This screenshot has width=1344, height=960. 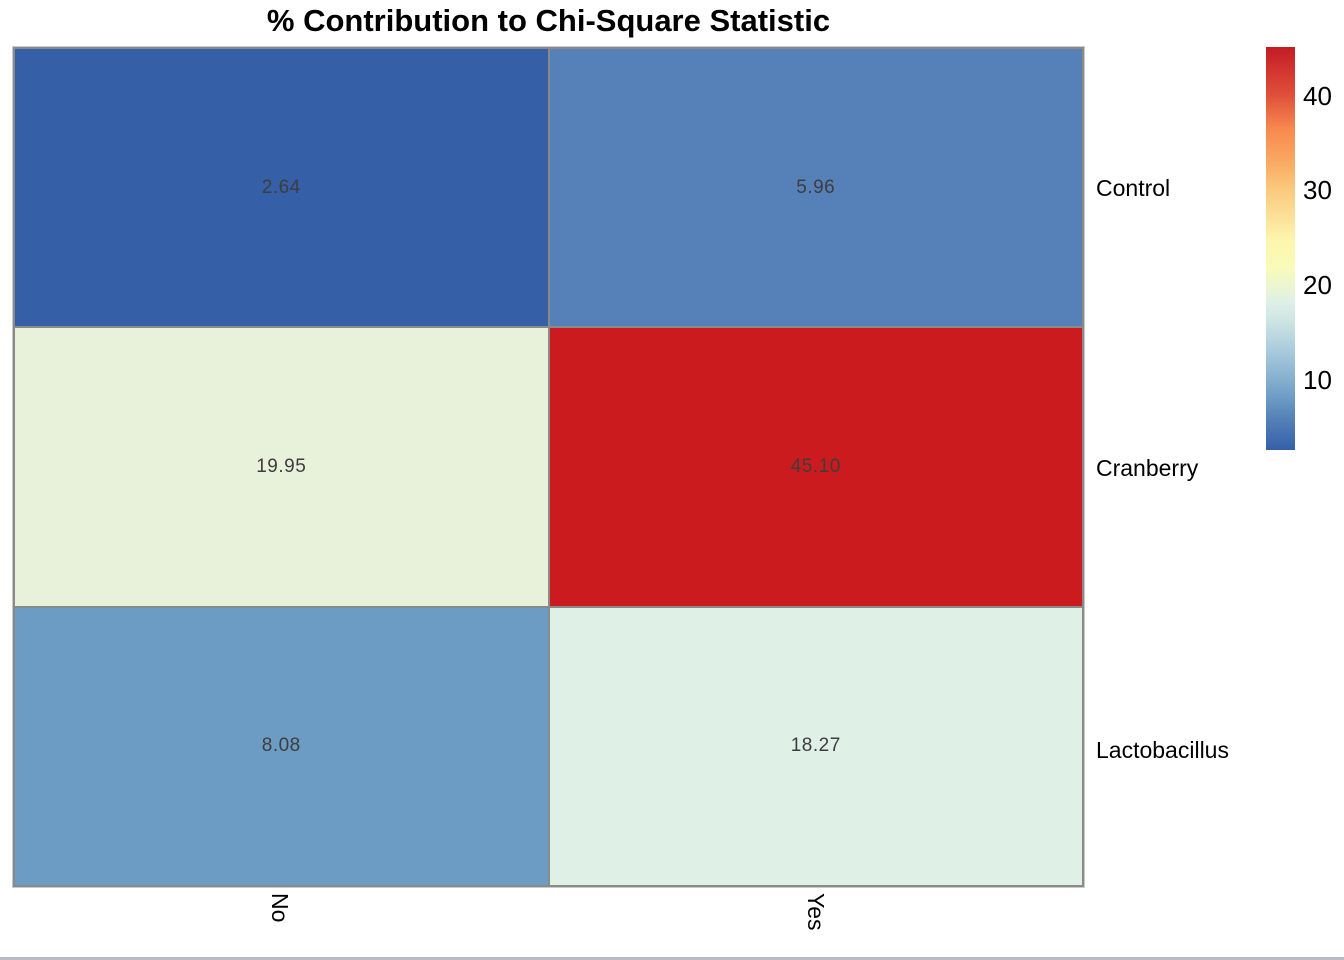 I want to click on colorbar-tick-20: 20, so click(x=1317, y=285).